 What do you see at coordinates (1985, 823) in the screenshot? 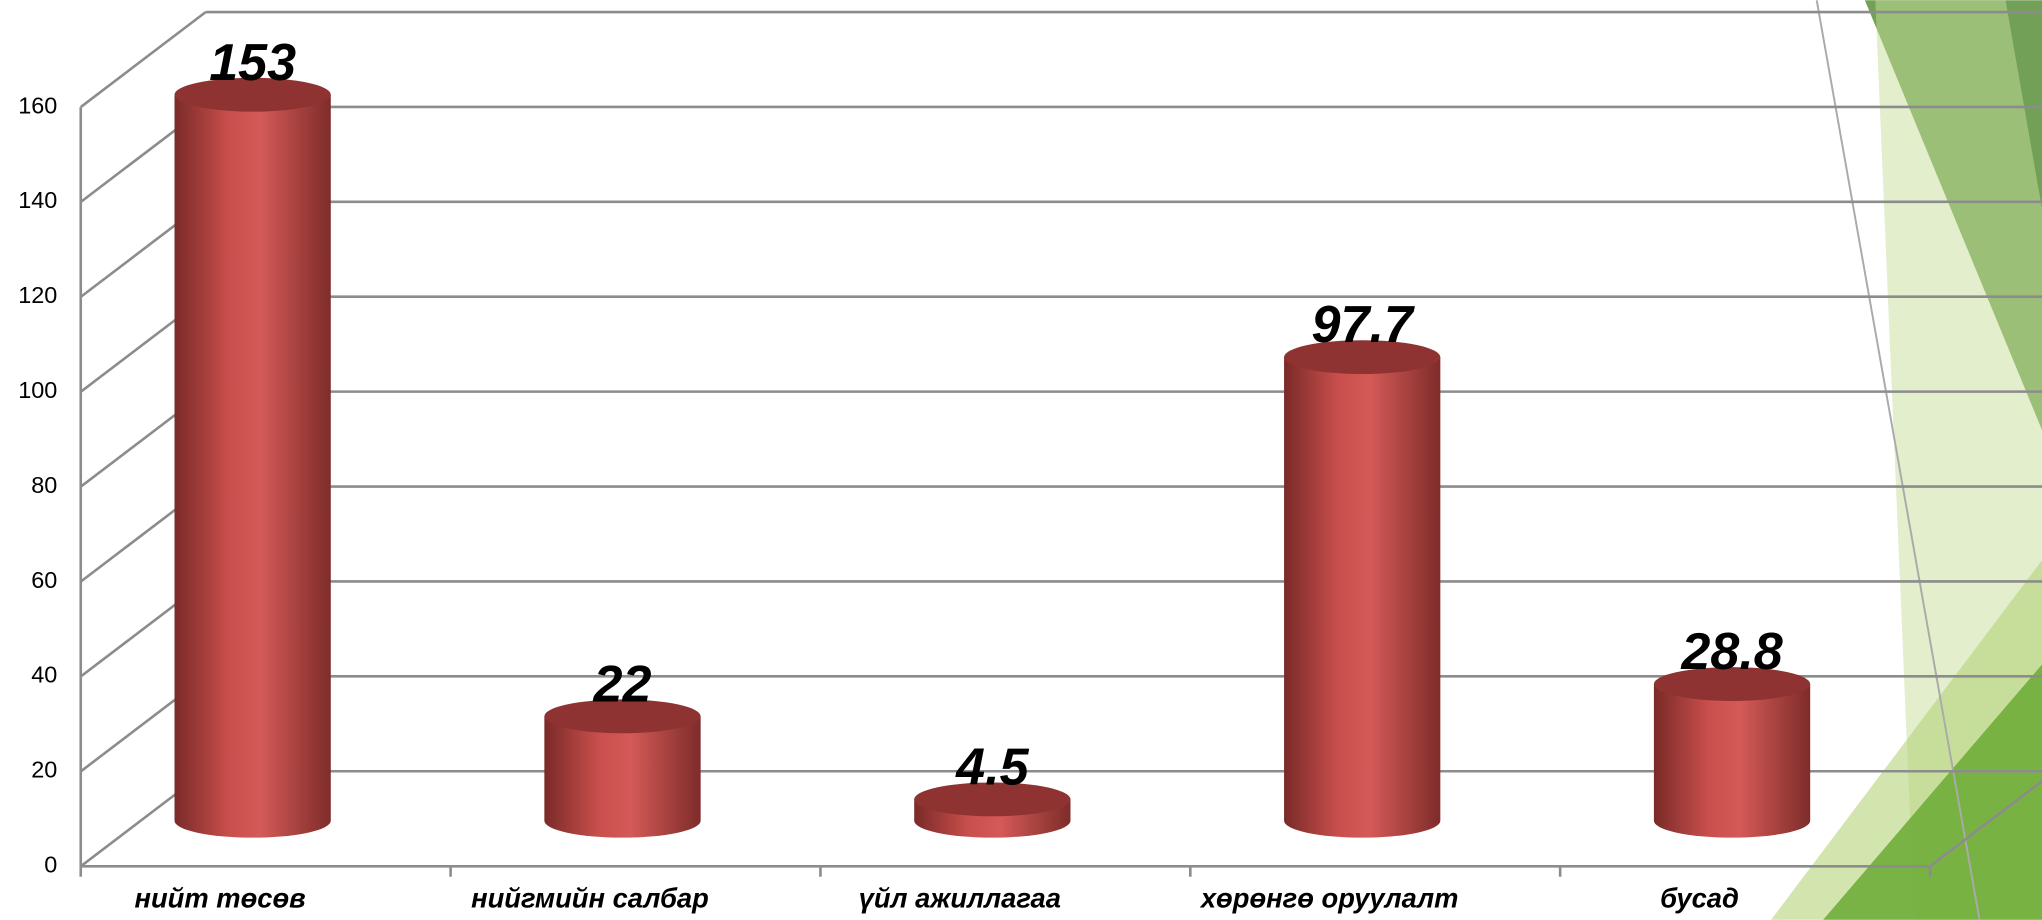
I see `axis-line` at bounding box center [1985, 823].